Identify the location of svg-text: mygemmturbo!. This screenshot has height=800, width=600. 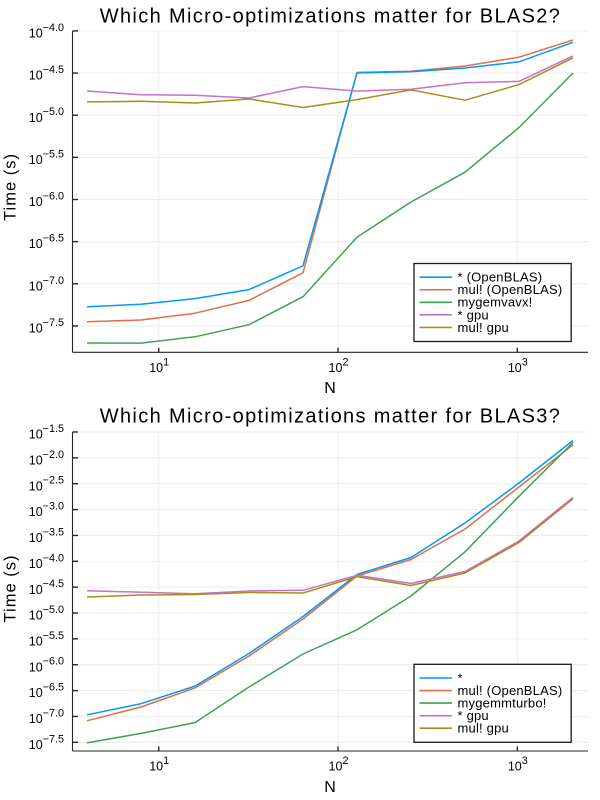
(502, 703).